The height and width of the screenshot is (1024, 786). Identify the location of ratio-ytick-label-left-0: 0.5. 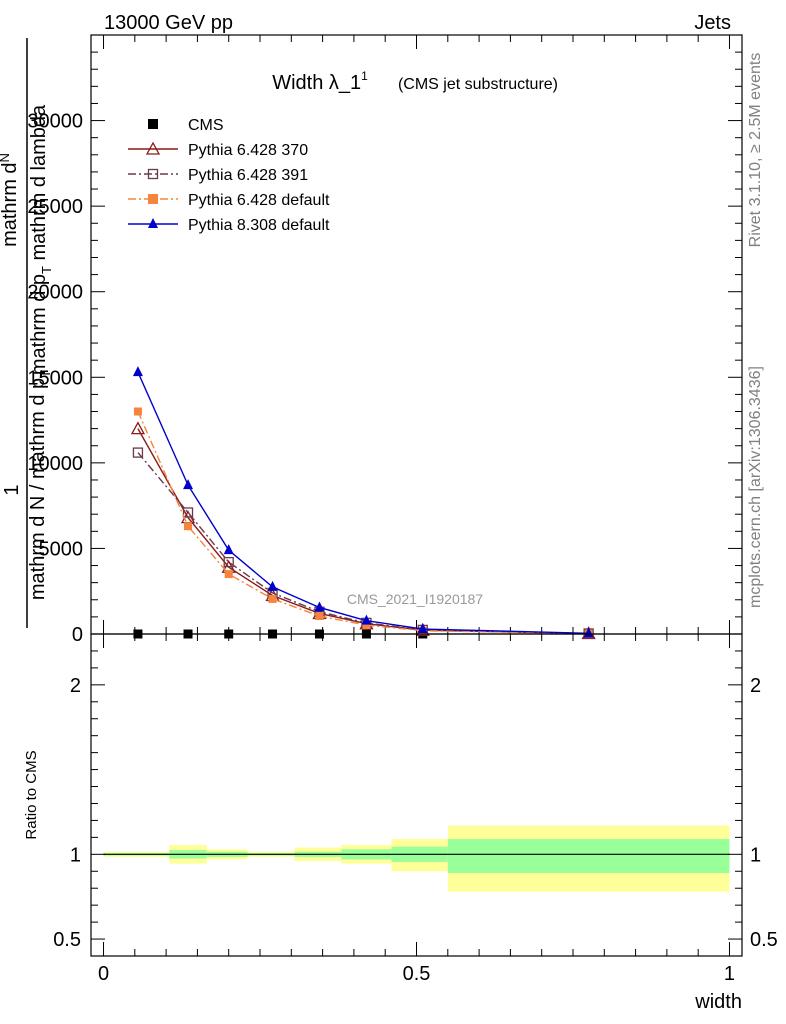
(67, 940).